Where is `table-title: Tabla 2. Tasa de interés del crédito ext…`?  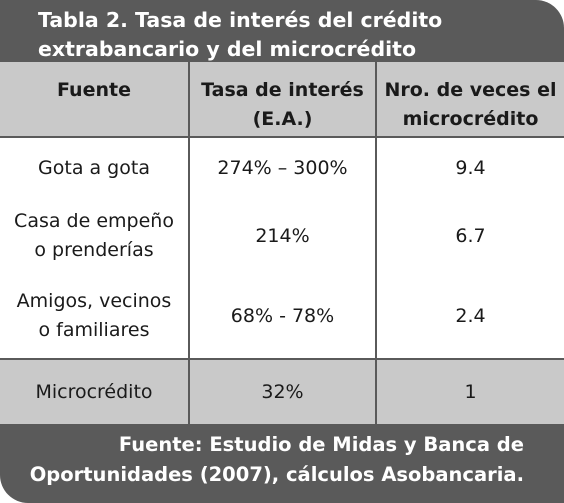
table-title: Tabla 2. Tasa de interés del crédito ext… is located at coordinates (240, 34).